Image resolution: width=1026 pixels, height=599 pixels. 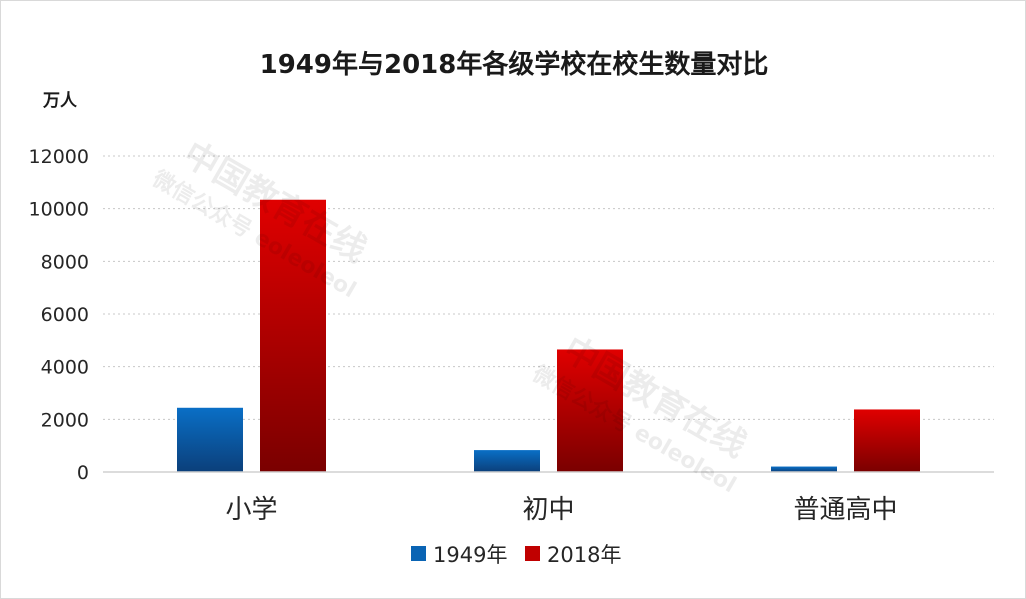 I want to click on y-tick-label: 6000, so click(x=65, y=315).